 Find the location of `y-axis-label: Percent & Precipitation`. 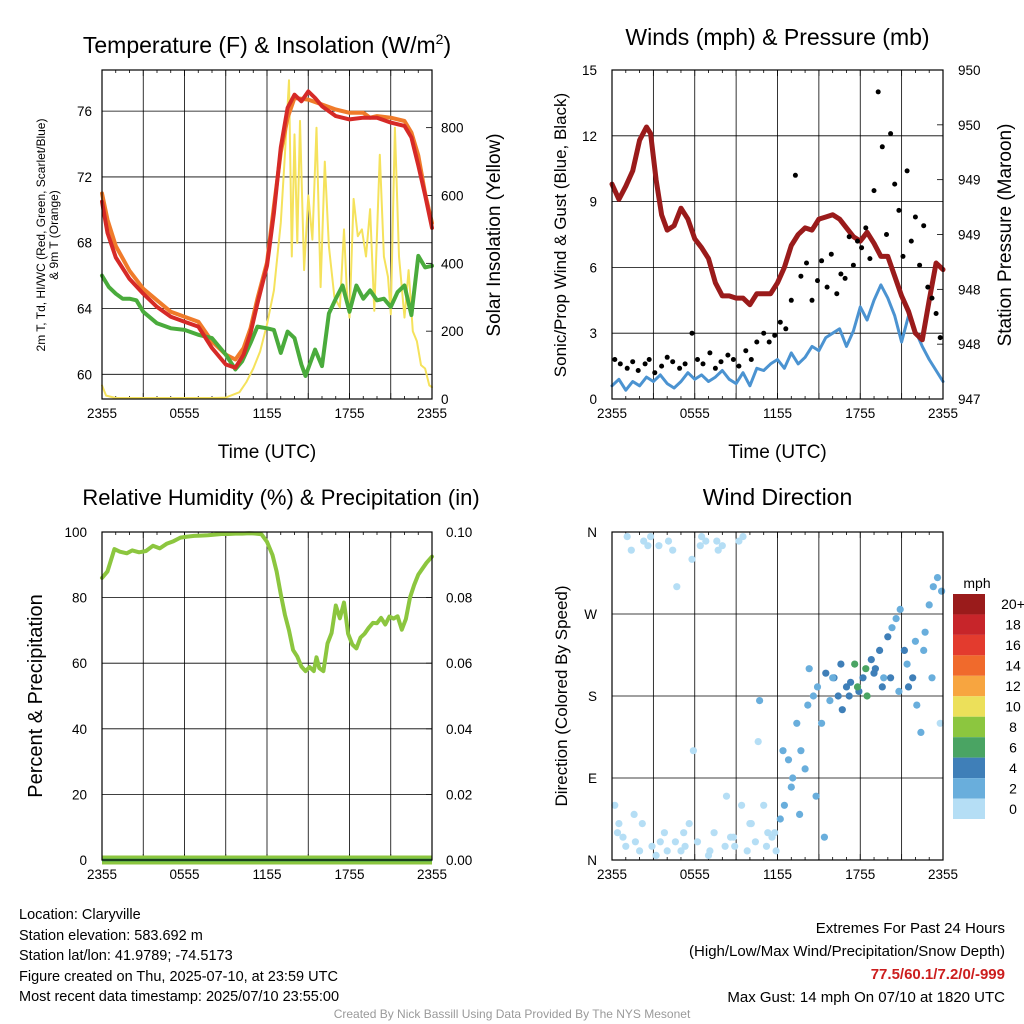

y-axis-label: Percent & Precipitation is located at coordinates (36, 695).